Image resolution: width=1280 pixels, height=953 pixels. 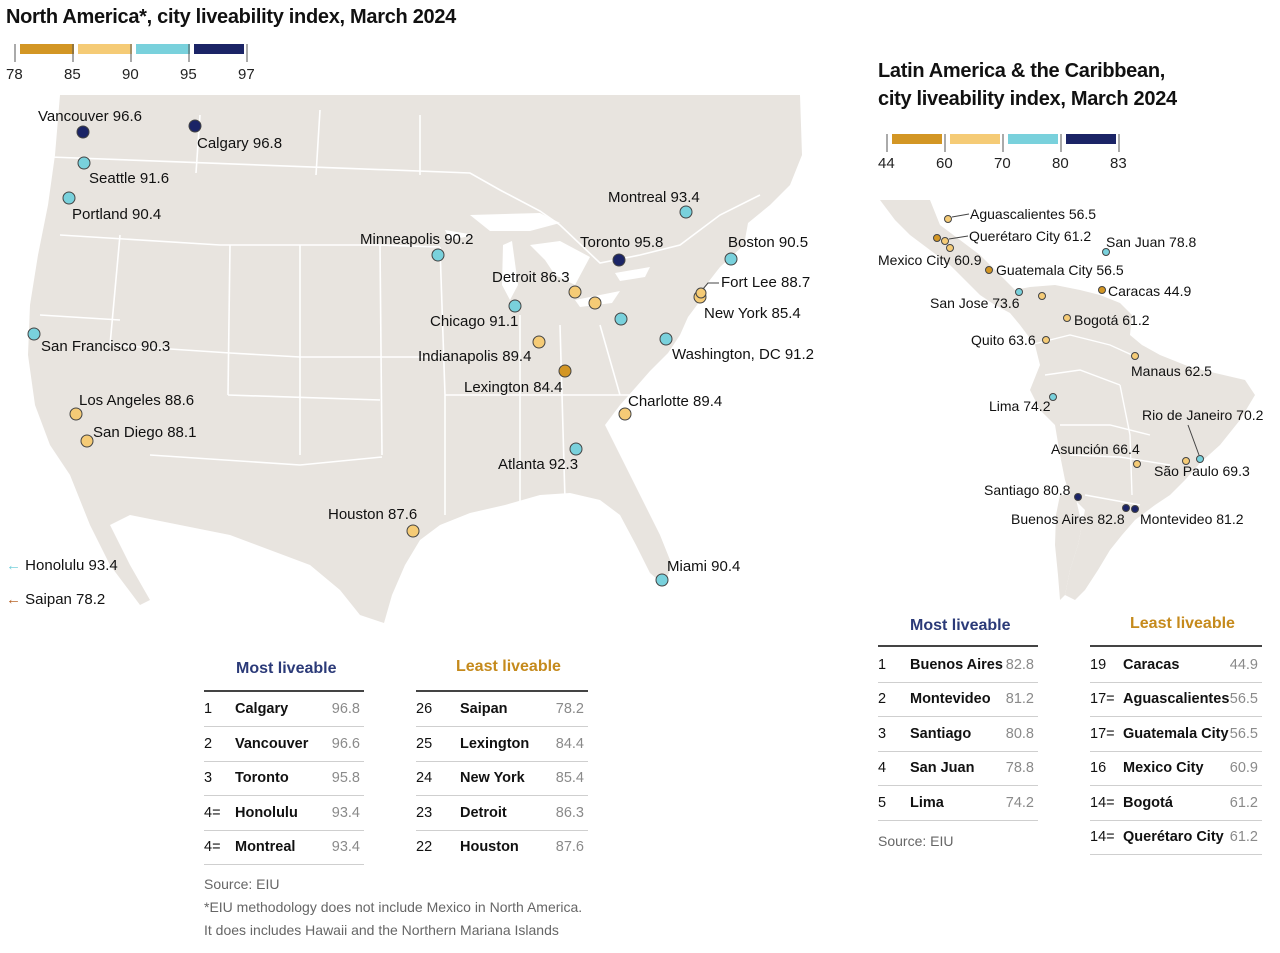 What do you see at coordinates (958, 803) in the screenshot?
I see `table-row: 5 Lima 74.2` at bounding box center [958, 803].